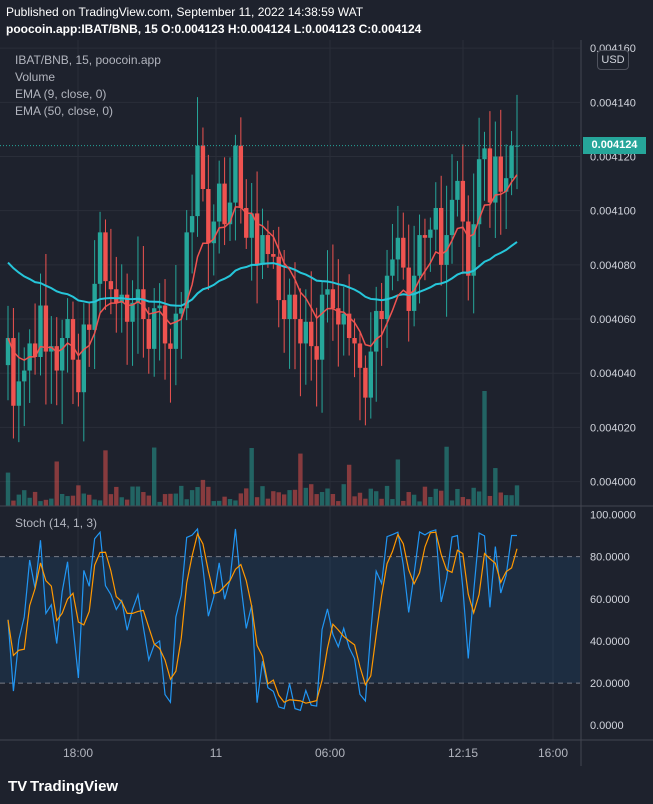 This screenshot has width=653, height=804. Describe the element at coordinates (262, 274) in the screenshot. I see `ema50-line` at that location.